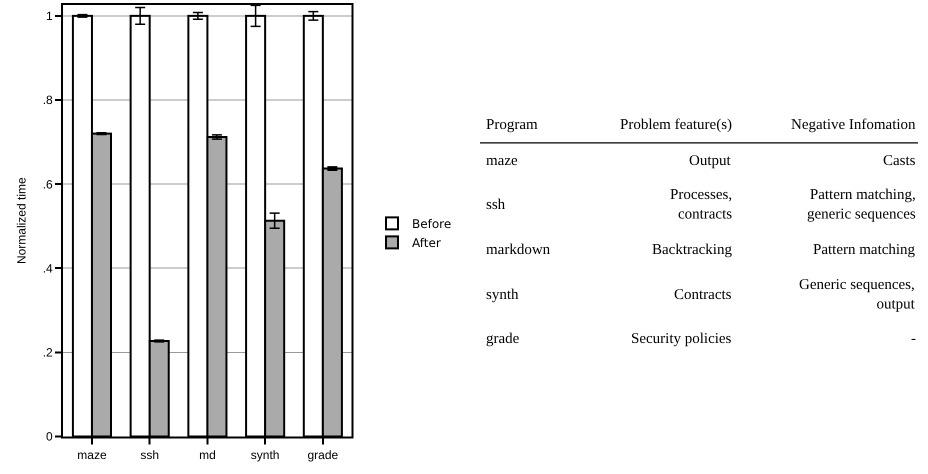  Describe the element at coordinates (207, 455) in the screenshot. I see `x-tick-label: md` at that location.